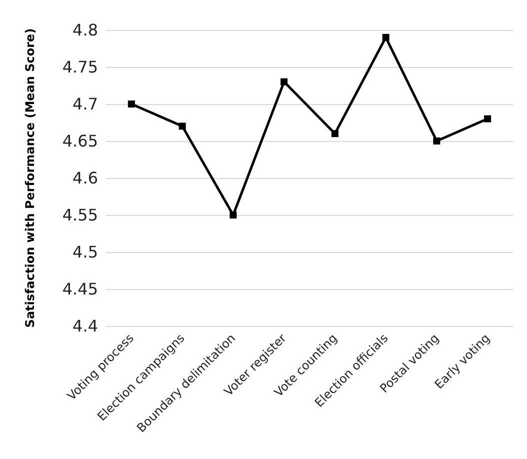  What do you see at coordinates (80, 289) in the screenshot?
I see `y-tick-label: 4.45` at bounding box center [80, 289].